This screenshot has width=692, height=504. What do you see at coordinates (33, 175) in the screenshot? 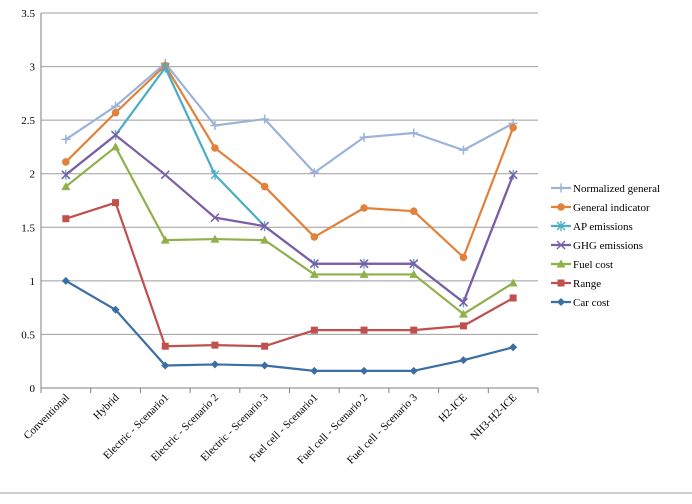
I see `y-tick-label: 2` at bounding box center [33, 175].